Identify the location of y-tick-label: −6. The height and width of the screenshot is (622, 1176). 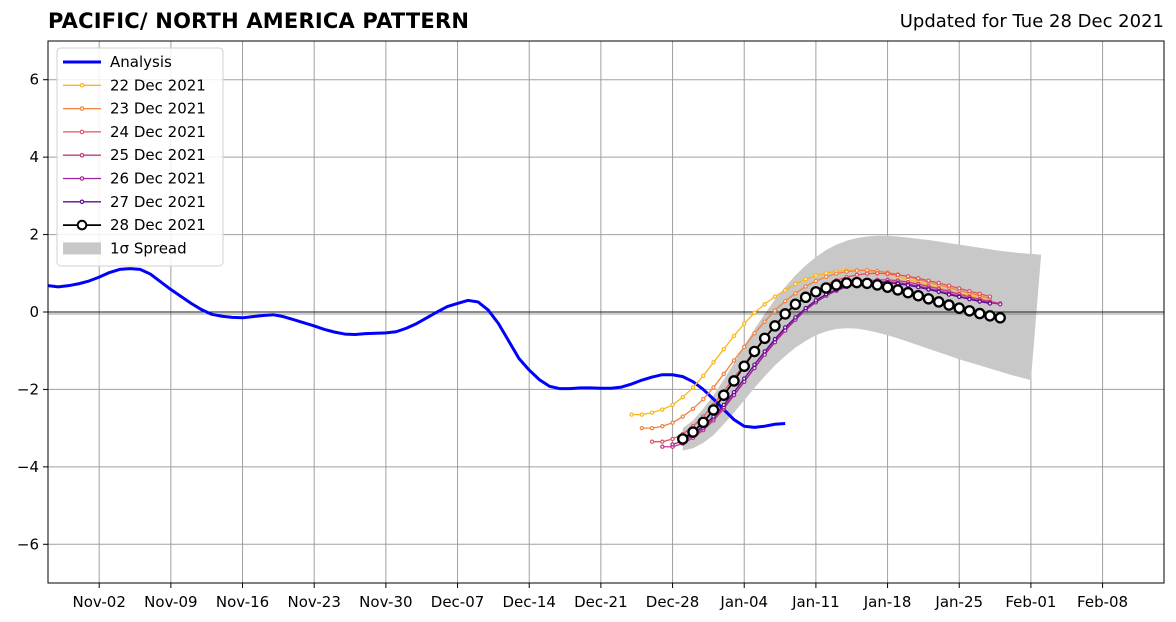
(28, 544).